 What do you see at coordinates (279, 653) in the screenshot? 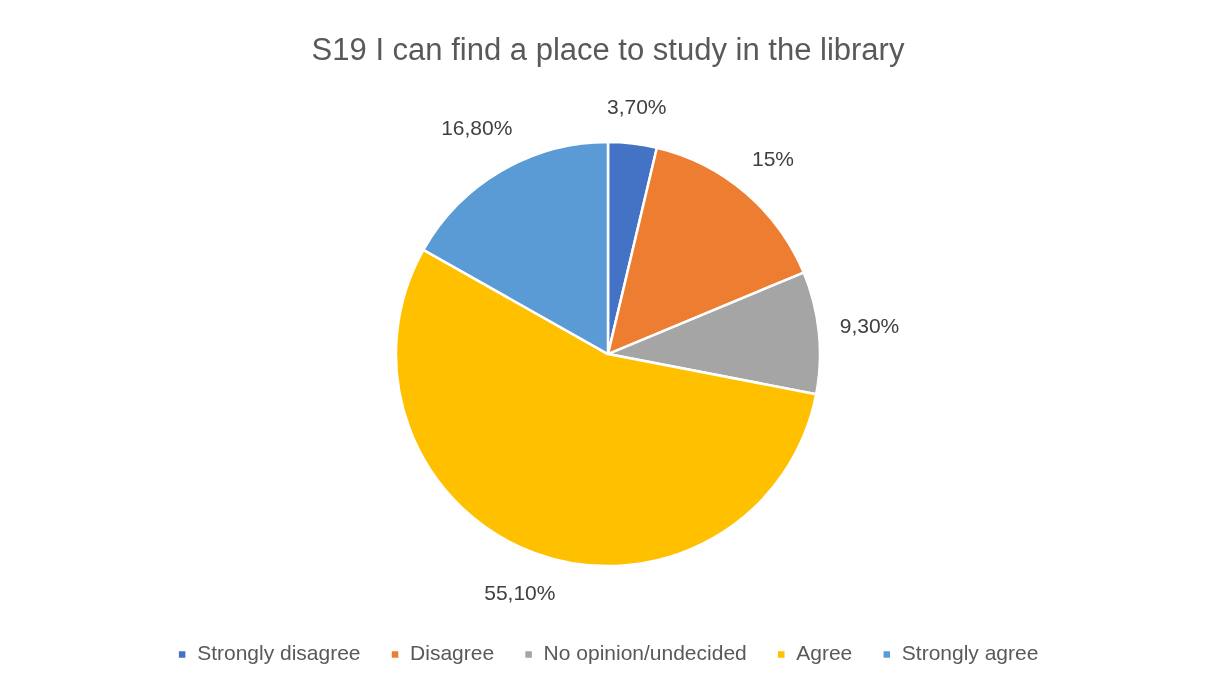
I see `legend-label: Strongly disagree` at bounding box center [279, 653].